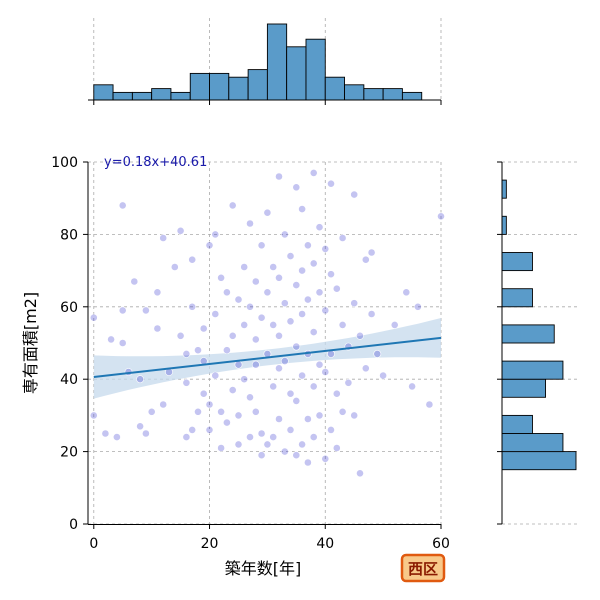 Image resolution: width=600 pixels, height=600 pixels. Describe the element at coordinates (69, 235) in the screenshot. I see `y-tick-label: 80` at that location.